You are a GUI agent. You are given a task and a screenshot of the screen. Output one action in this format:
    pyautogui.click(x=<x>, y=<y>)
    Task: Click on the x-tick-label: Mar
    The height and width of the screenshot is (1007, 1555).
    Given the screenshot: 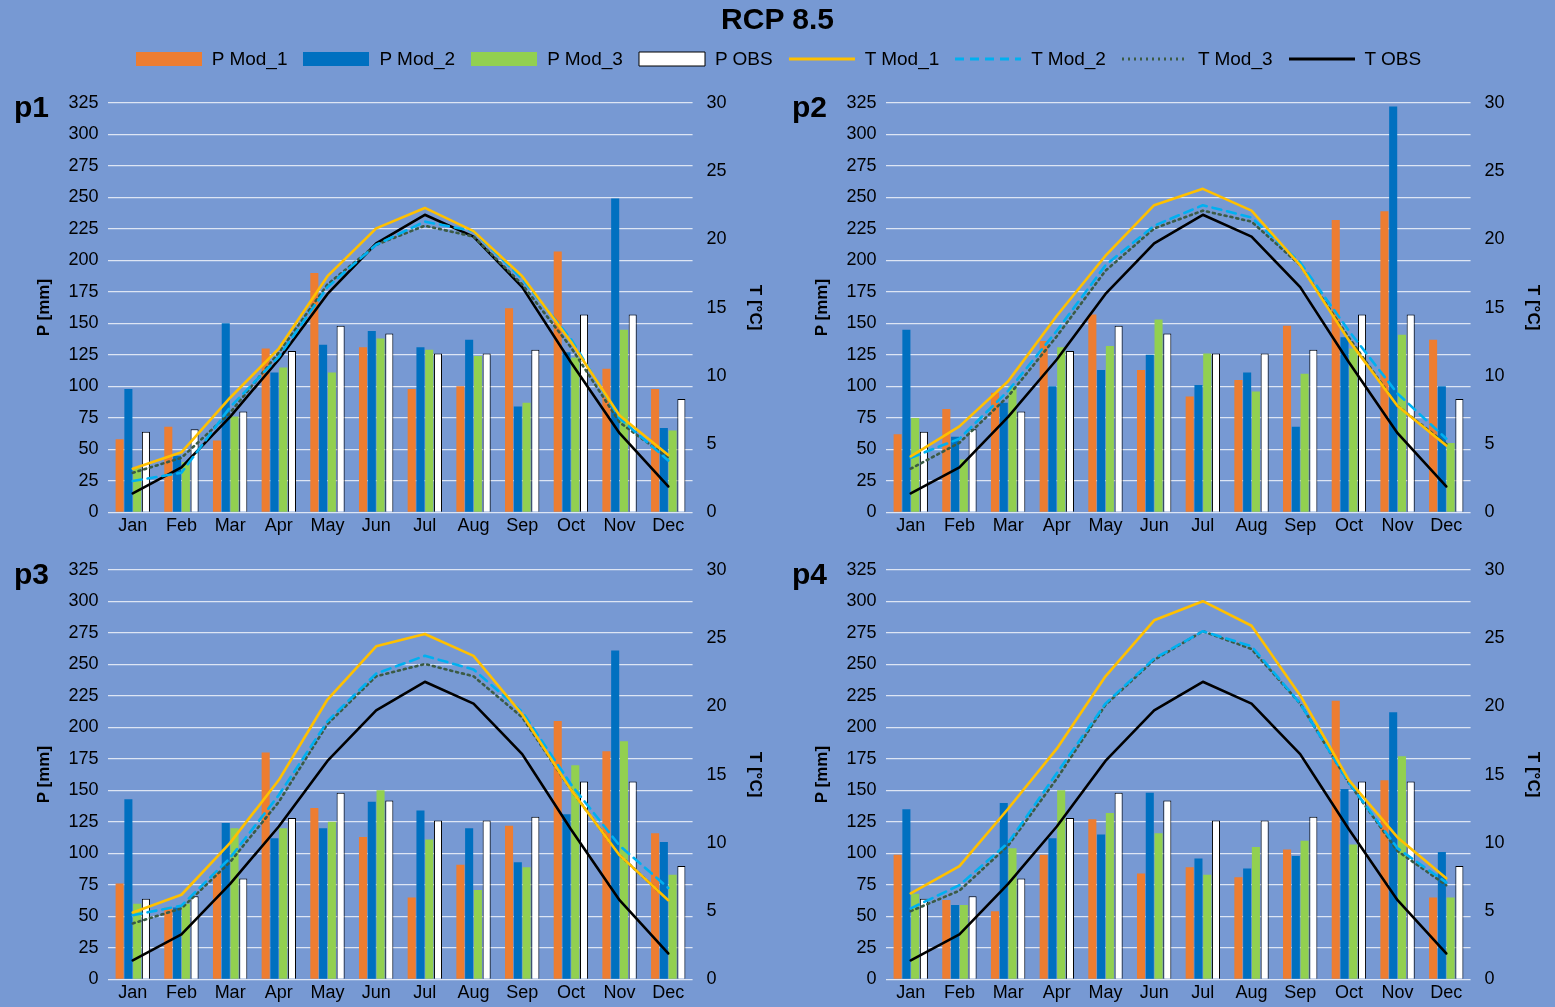 What is the action you would take?
    pyautogui.click(x=1008, y=992)
    